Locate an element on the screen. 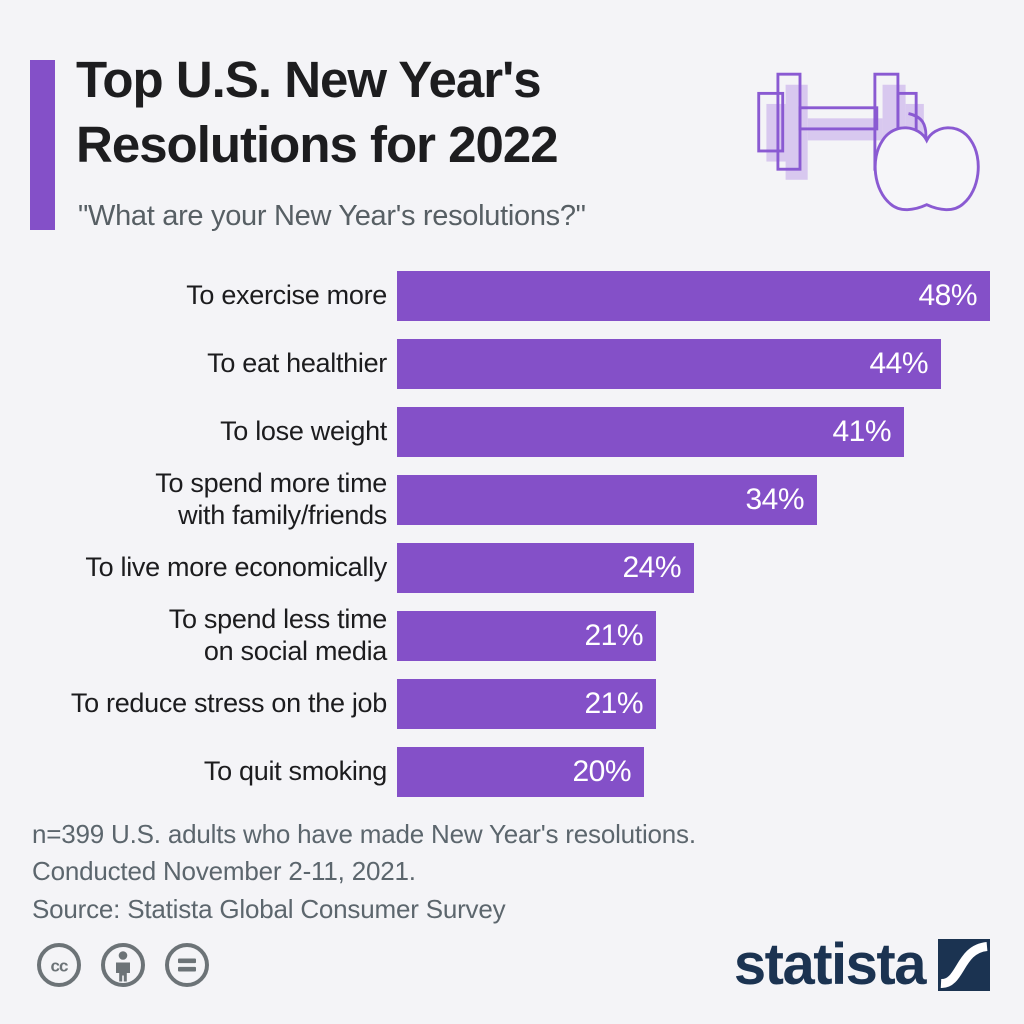 This screenshot has height=1024, width=1024. fieldwork-note: Conducted November 2-11, 2021. is located at coordinates (224, 871).